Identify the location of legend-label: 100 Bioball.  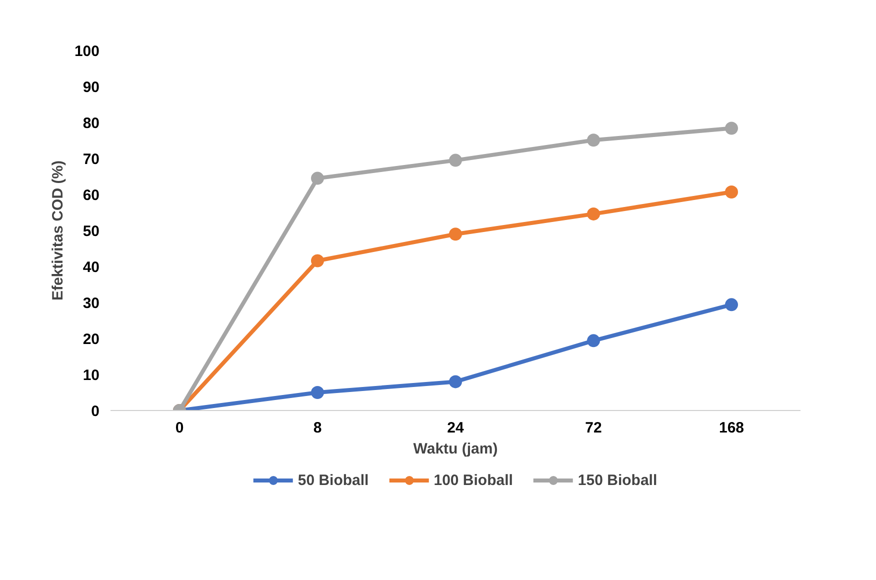
(473, 480).